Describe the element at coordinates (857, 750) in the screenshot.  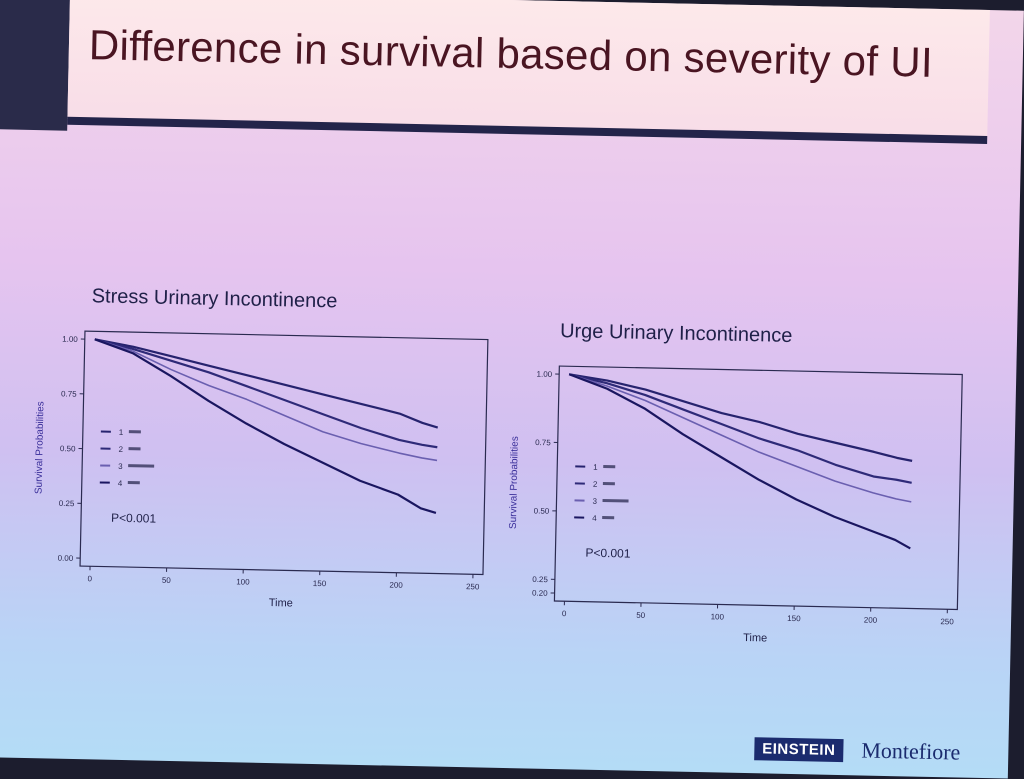
I see `footer-logos: EINSTEIN Montefiore` at that location.